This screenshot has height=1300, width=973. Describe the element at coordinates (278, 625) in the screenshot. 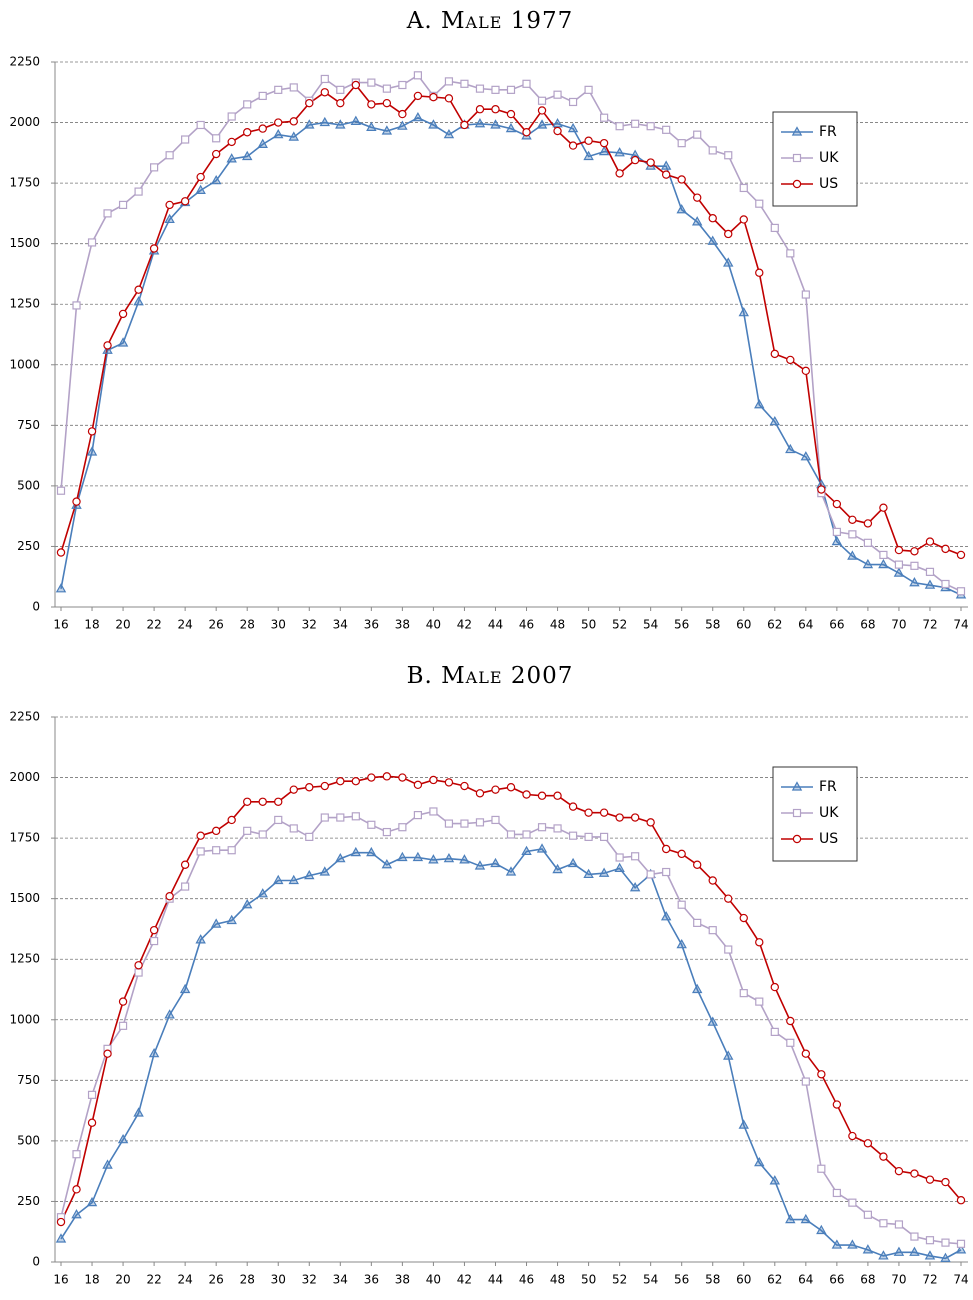

I see `x-tick-label: 30` at that location.